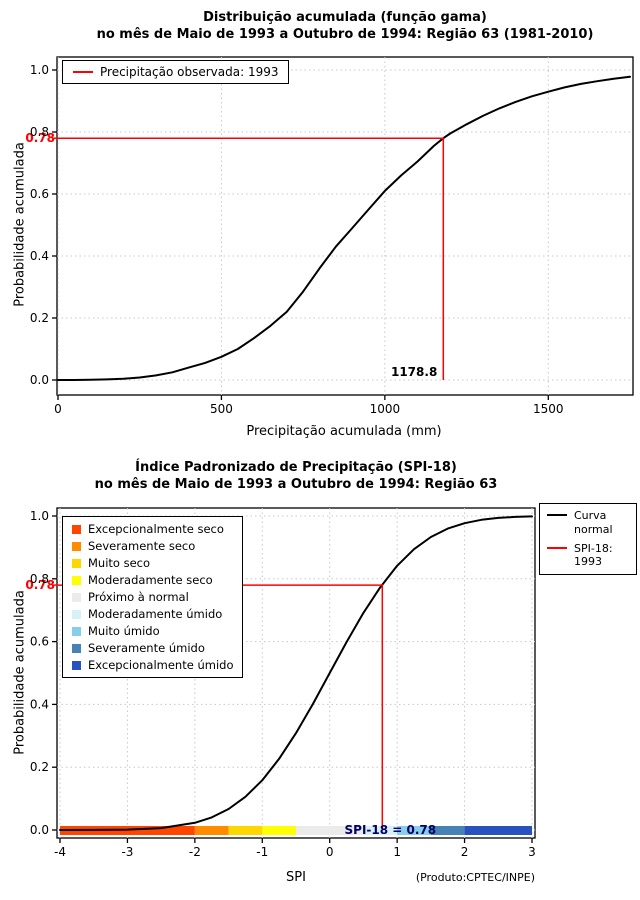  I want to click on legend-item: SPI-18: 1993, so click(588, 556).